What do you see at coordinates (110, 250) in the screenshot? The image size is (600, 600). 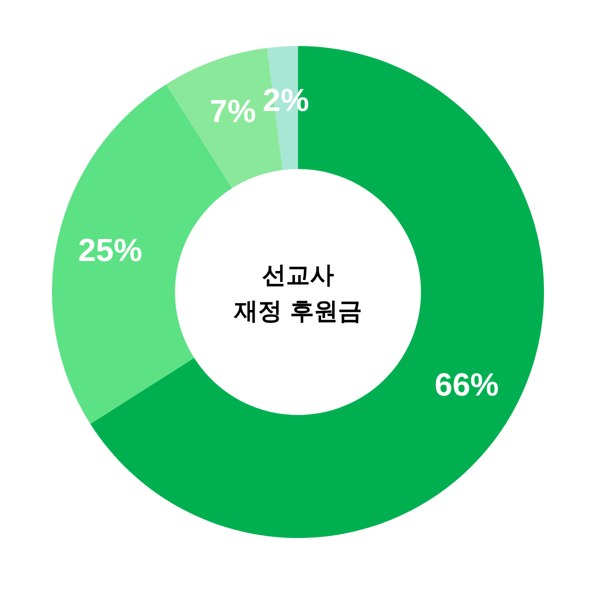 I see `data-label: 25%` at bounding box center [110, 250].